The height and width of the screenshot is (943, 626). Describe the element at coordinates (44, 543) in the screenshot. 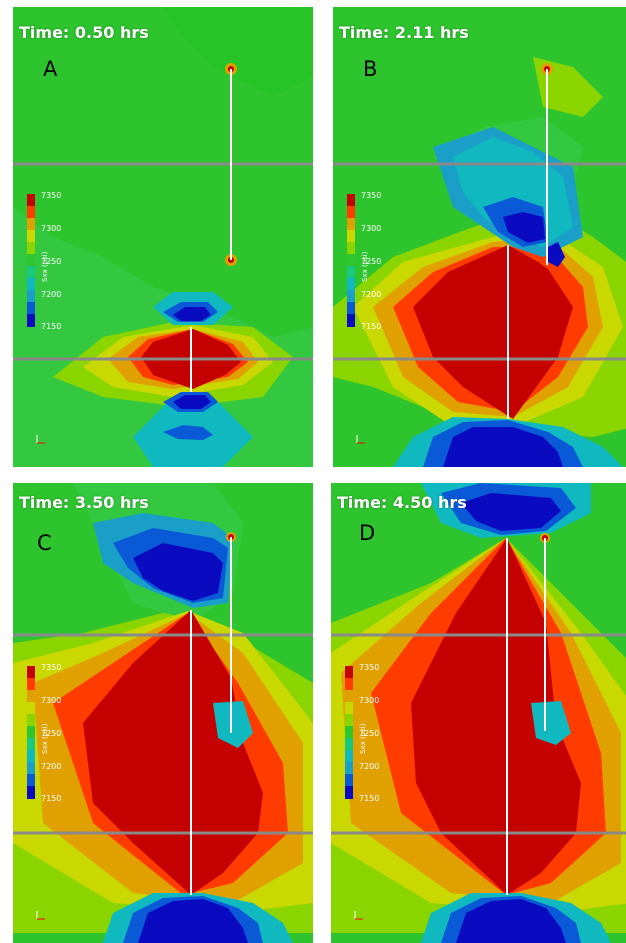

I see `panel-c-letter: C` at that location.